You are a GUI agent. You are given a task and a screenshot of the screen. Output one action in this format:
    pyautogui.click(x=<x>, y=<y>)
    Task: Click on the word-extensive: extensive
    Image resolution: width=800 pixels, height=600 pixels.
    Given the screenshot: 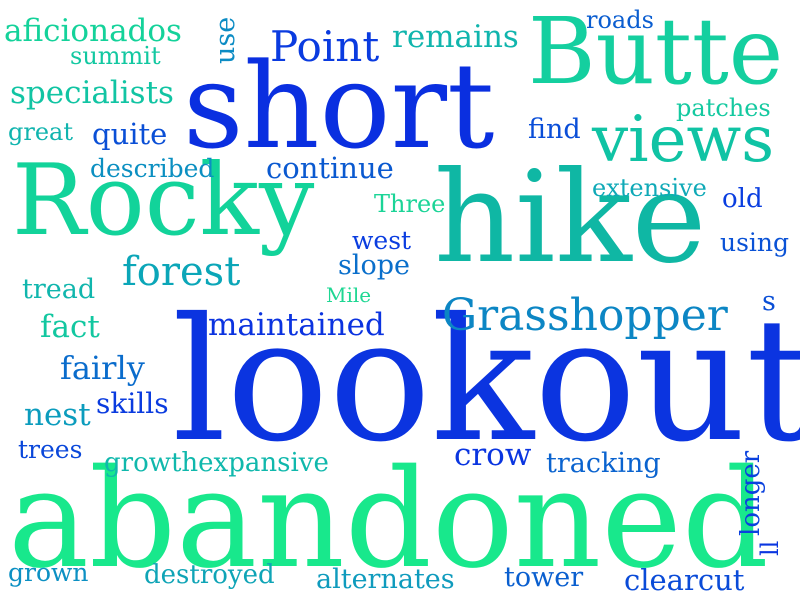 What is the action you would take?
    pyautogui.click(x=649, y=188)
    